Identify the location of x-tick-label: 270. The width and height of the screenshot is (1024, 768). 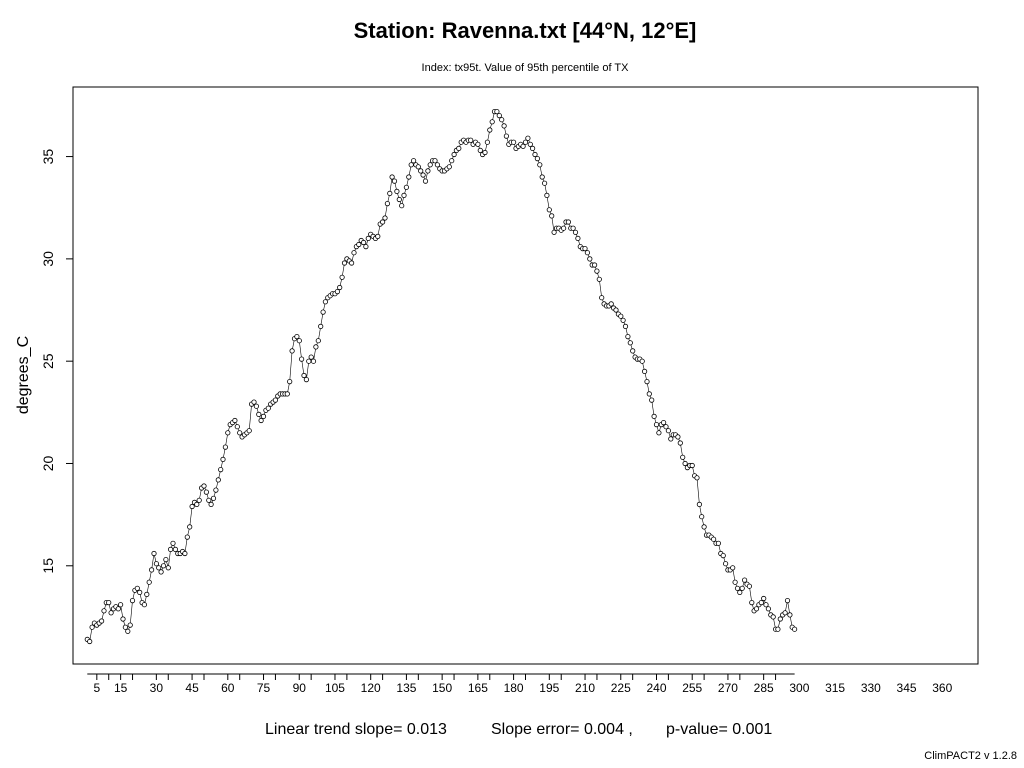
(728, 688).